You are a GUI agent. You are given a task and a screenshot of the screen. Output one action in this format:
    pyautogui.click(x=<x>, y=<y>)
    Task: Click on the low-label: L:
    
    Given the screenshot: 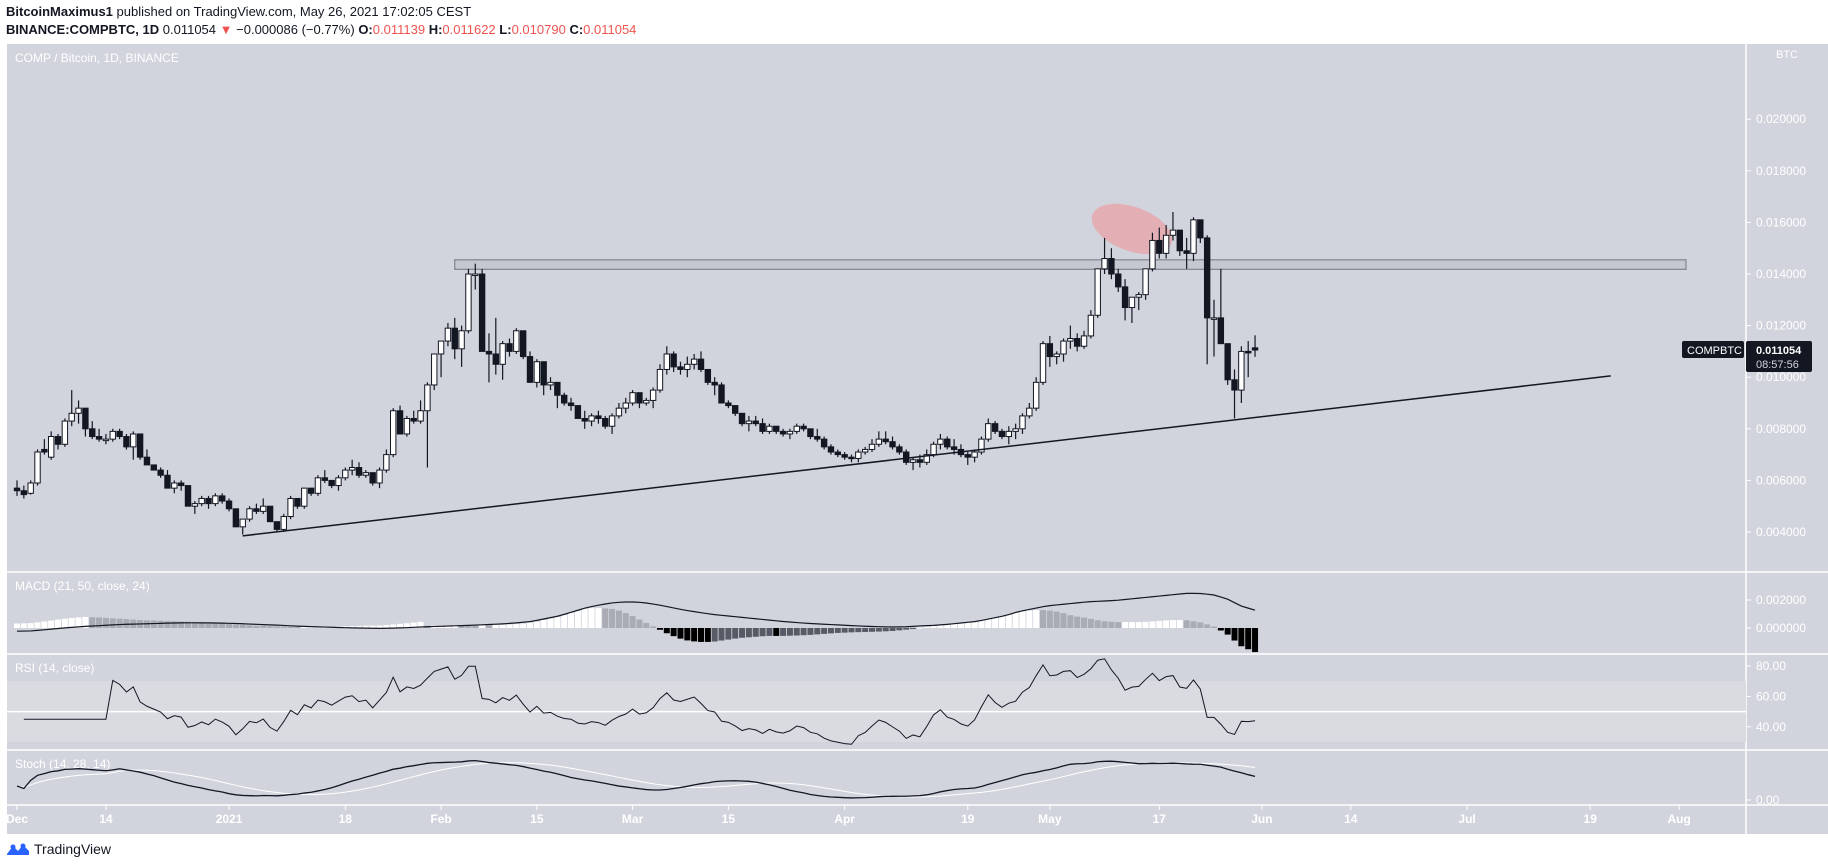 What is the action you would take?
    pyautogui.click(x=505, y=29)
    